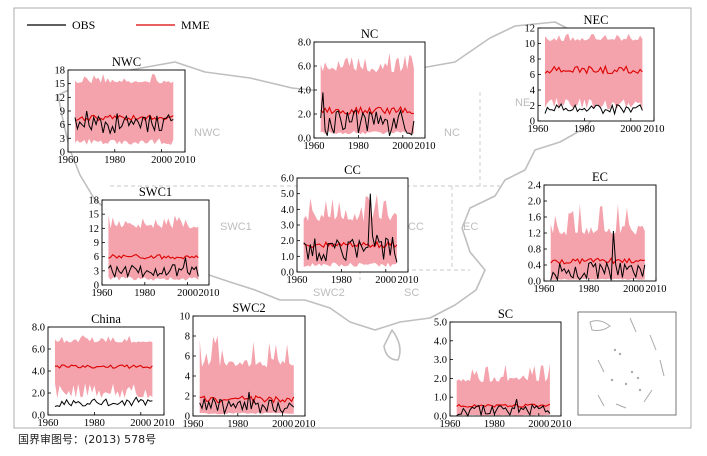 This screenshot has height=456, width=707. Describe the element at coordinates (600, 177) in the screenshot. I see `panel-title: EC` at that location.